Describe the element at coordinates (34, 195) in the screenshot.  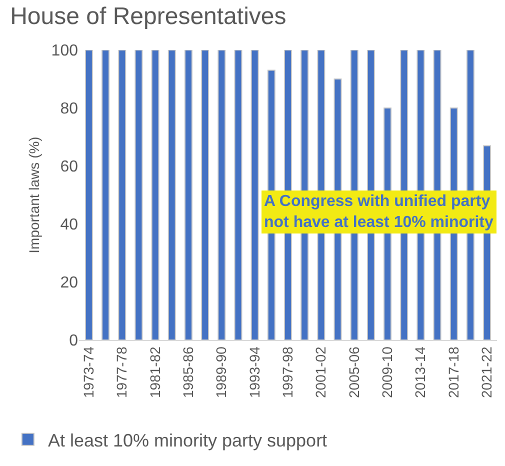
I see `y-axis-title: Important laws (%)` at that location.